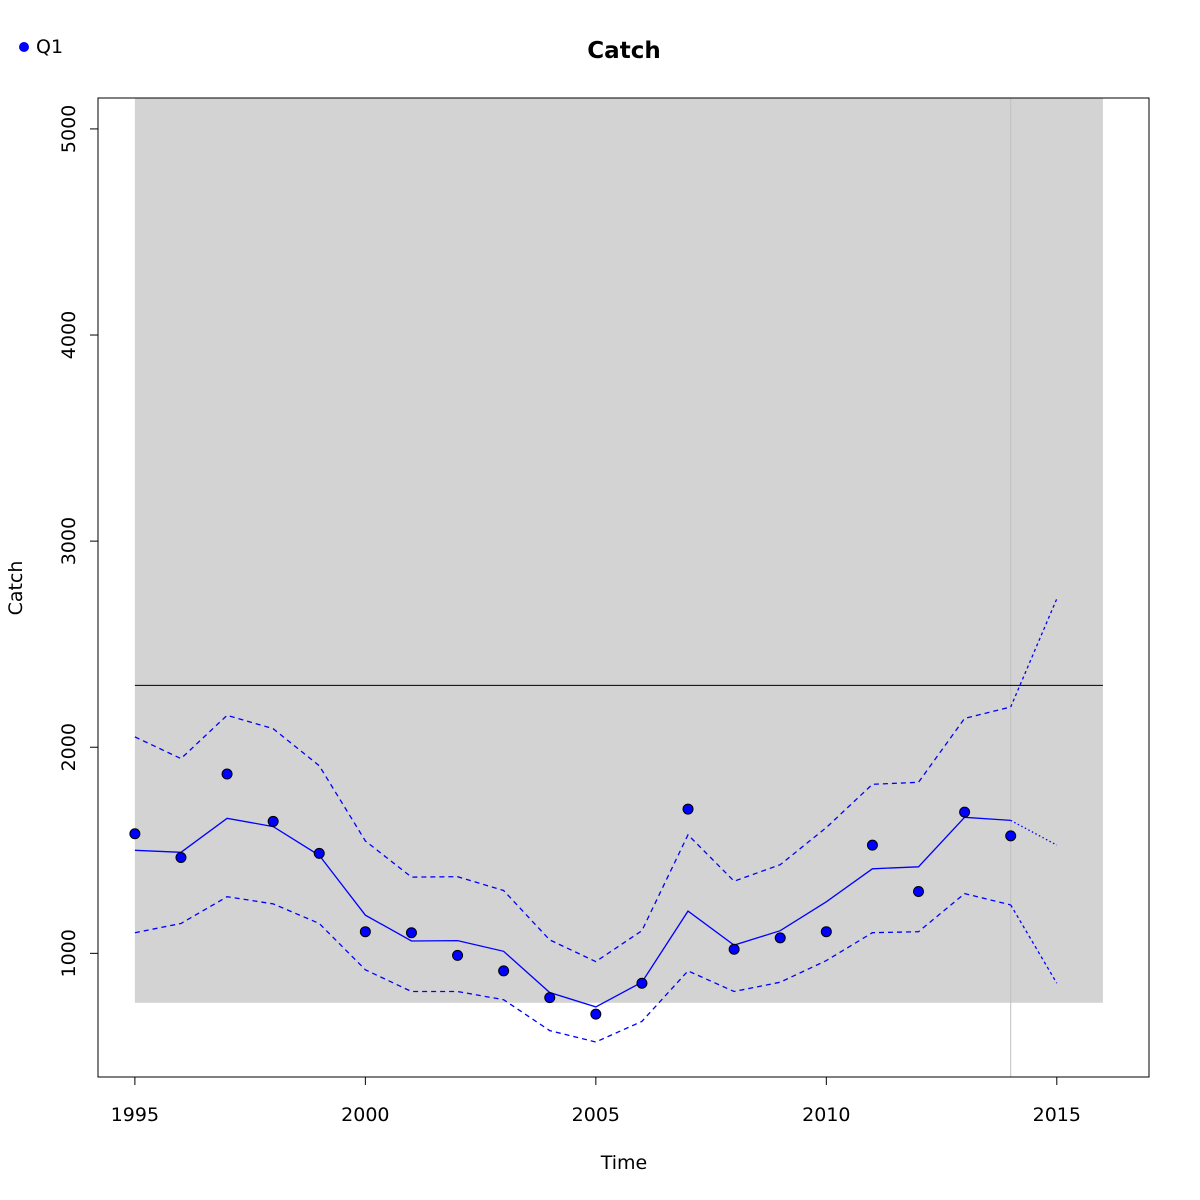 The image size is (1200, 1200). Describe the element at coordinates (69, 335) in the screenshot. I see `y-tick-label: 4000` at that location.